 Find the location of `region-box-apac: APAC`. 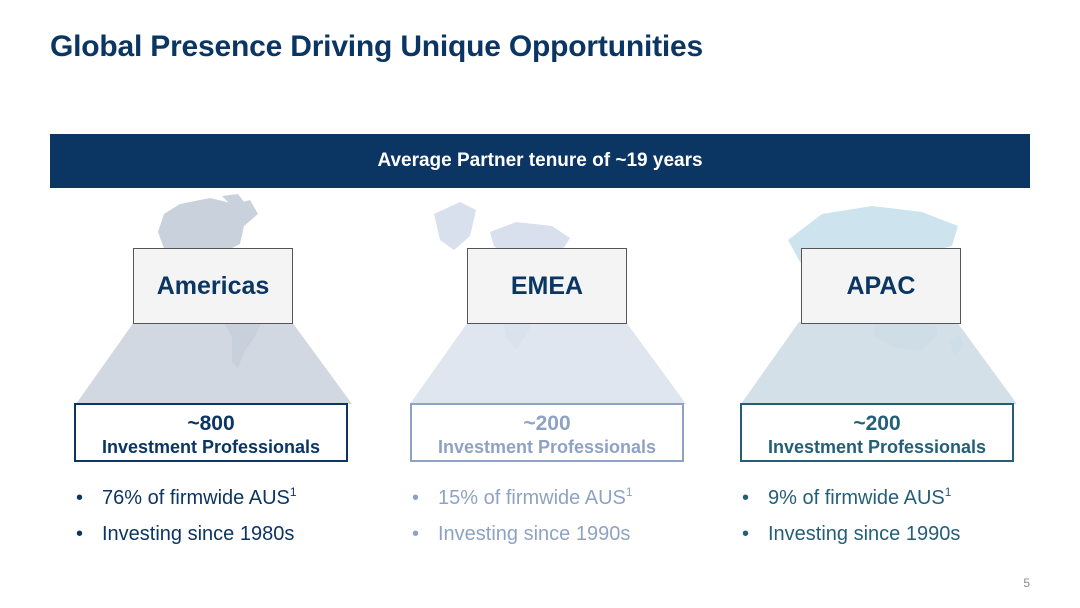

region-box-apac: APAC is located at coordinates (881, 286).